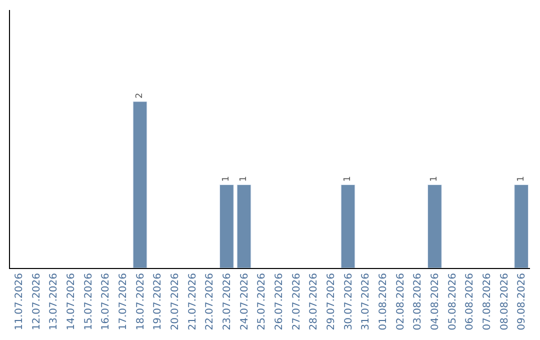 The image size is (540, 340). Describe the element at coordinates (54, 301) in the screenshot. I see `x-tick-label: 13.07.2026` at that location.